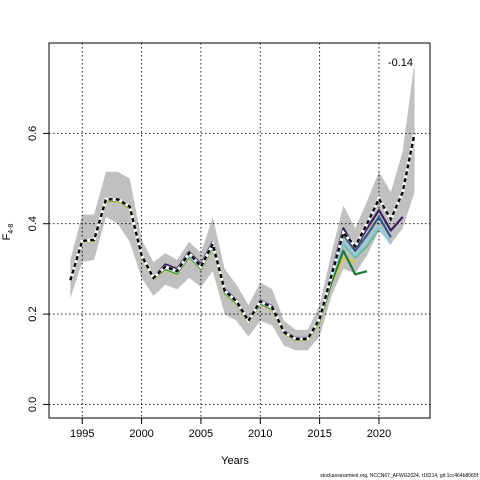 The image size is (480, 480). Describe the element at coordinates (33, 223) in the screenshot. I see `y-tick-label: 0.4` at that location.